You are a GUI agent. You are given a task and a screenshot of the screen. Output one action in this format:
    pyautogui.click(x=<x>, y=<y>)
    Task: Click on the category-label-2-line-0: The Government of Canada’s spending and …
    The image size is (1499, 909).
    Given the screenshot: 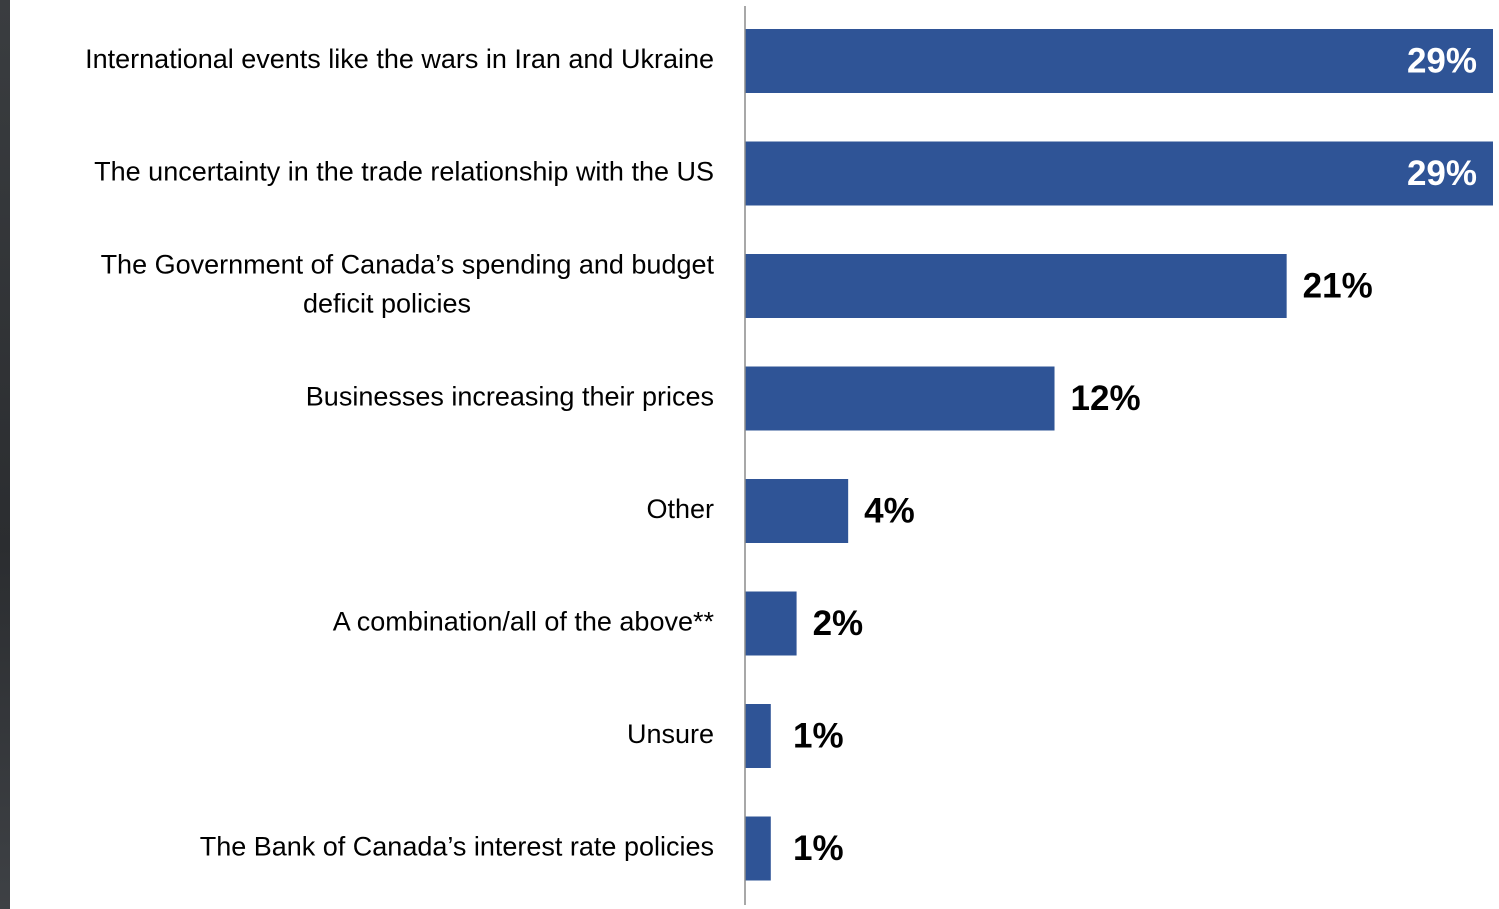 What is the action you would take?
    pyautogui.click(x=408, y=265)
    